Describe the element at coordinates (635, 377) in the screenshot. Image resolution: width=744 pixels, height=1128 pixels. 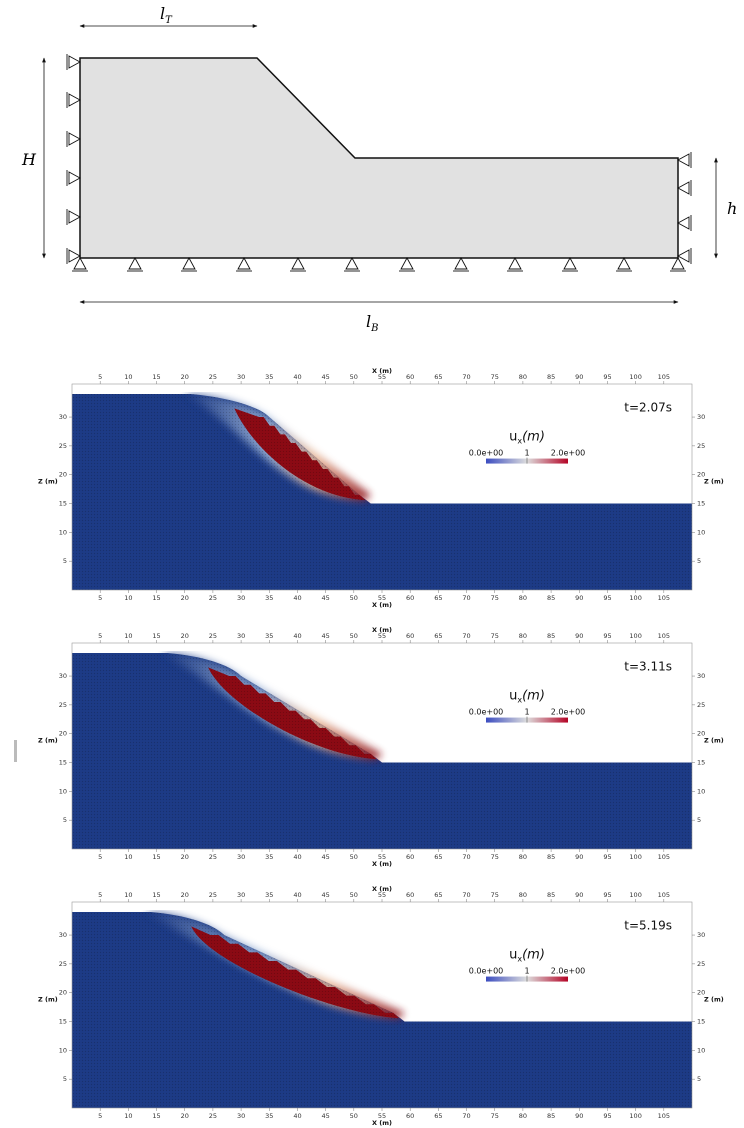
I see `x-tick-label: 100` at that location.